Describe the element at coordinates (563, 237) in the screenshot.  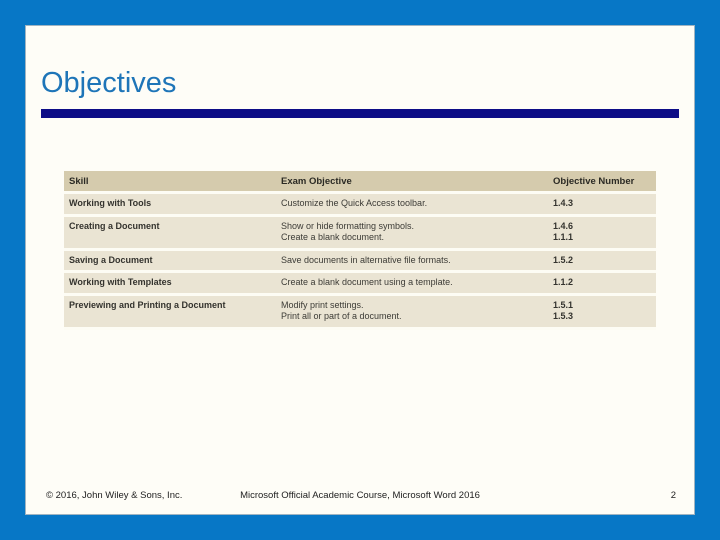
I see `cell-line: 1.1.1` at that location.